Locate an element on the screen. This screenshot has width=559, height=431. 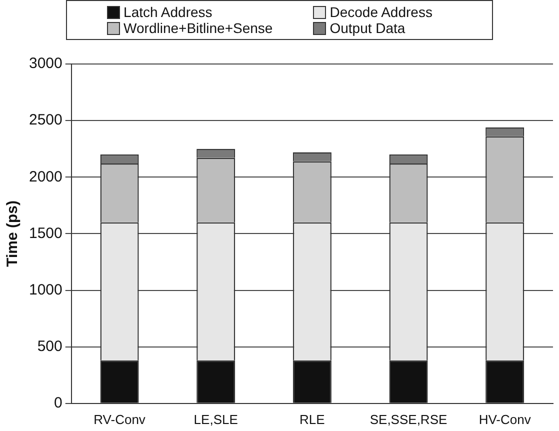
x-tick-label: RLE is located at coordinates (313, 419).